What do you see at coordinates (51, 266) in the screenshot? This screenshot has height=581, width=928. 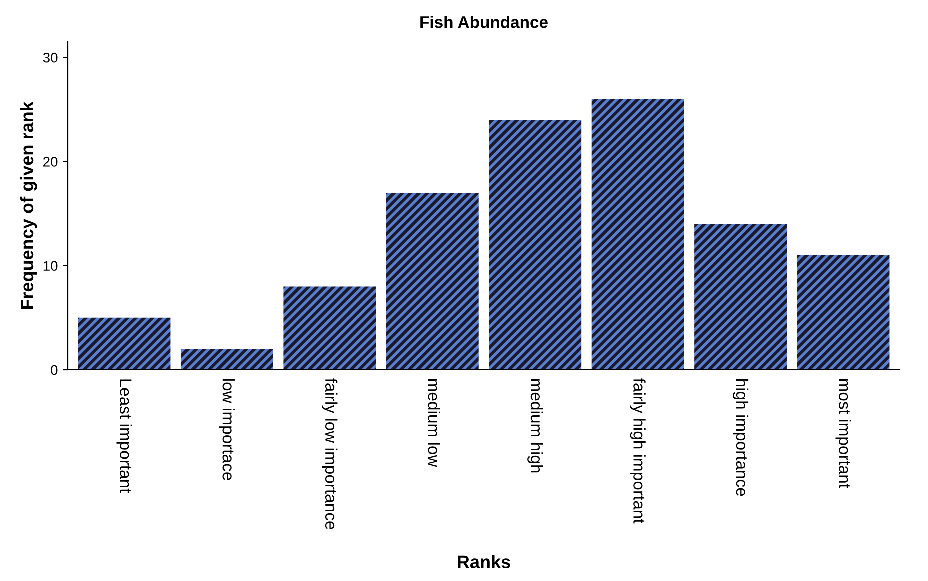 I see `y-tick-label: 10` at bounding box center [51, 266].